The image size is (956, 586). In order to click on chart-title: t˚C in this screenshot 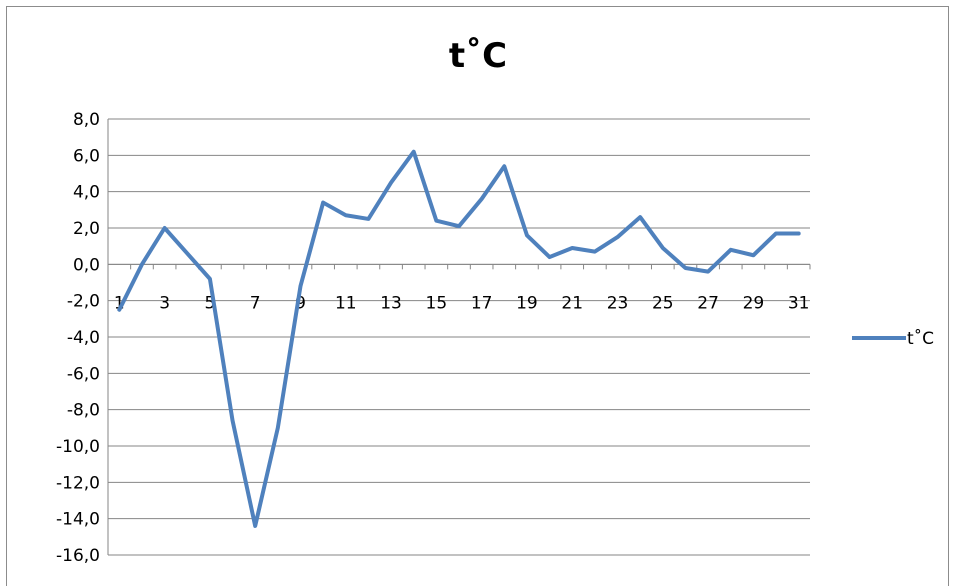, I will do `click(478, 56)`.